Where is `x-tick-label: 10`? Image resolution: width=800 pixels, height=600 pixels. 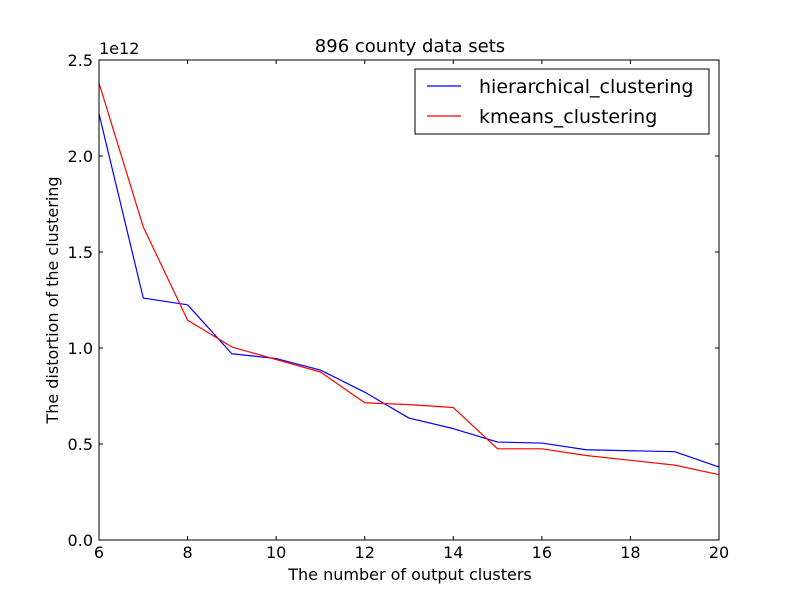 x-tick-label: 10 is located at coordinates (276, 552).